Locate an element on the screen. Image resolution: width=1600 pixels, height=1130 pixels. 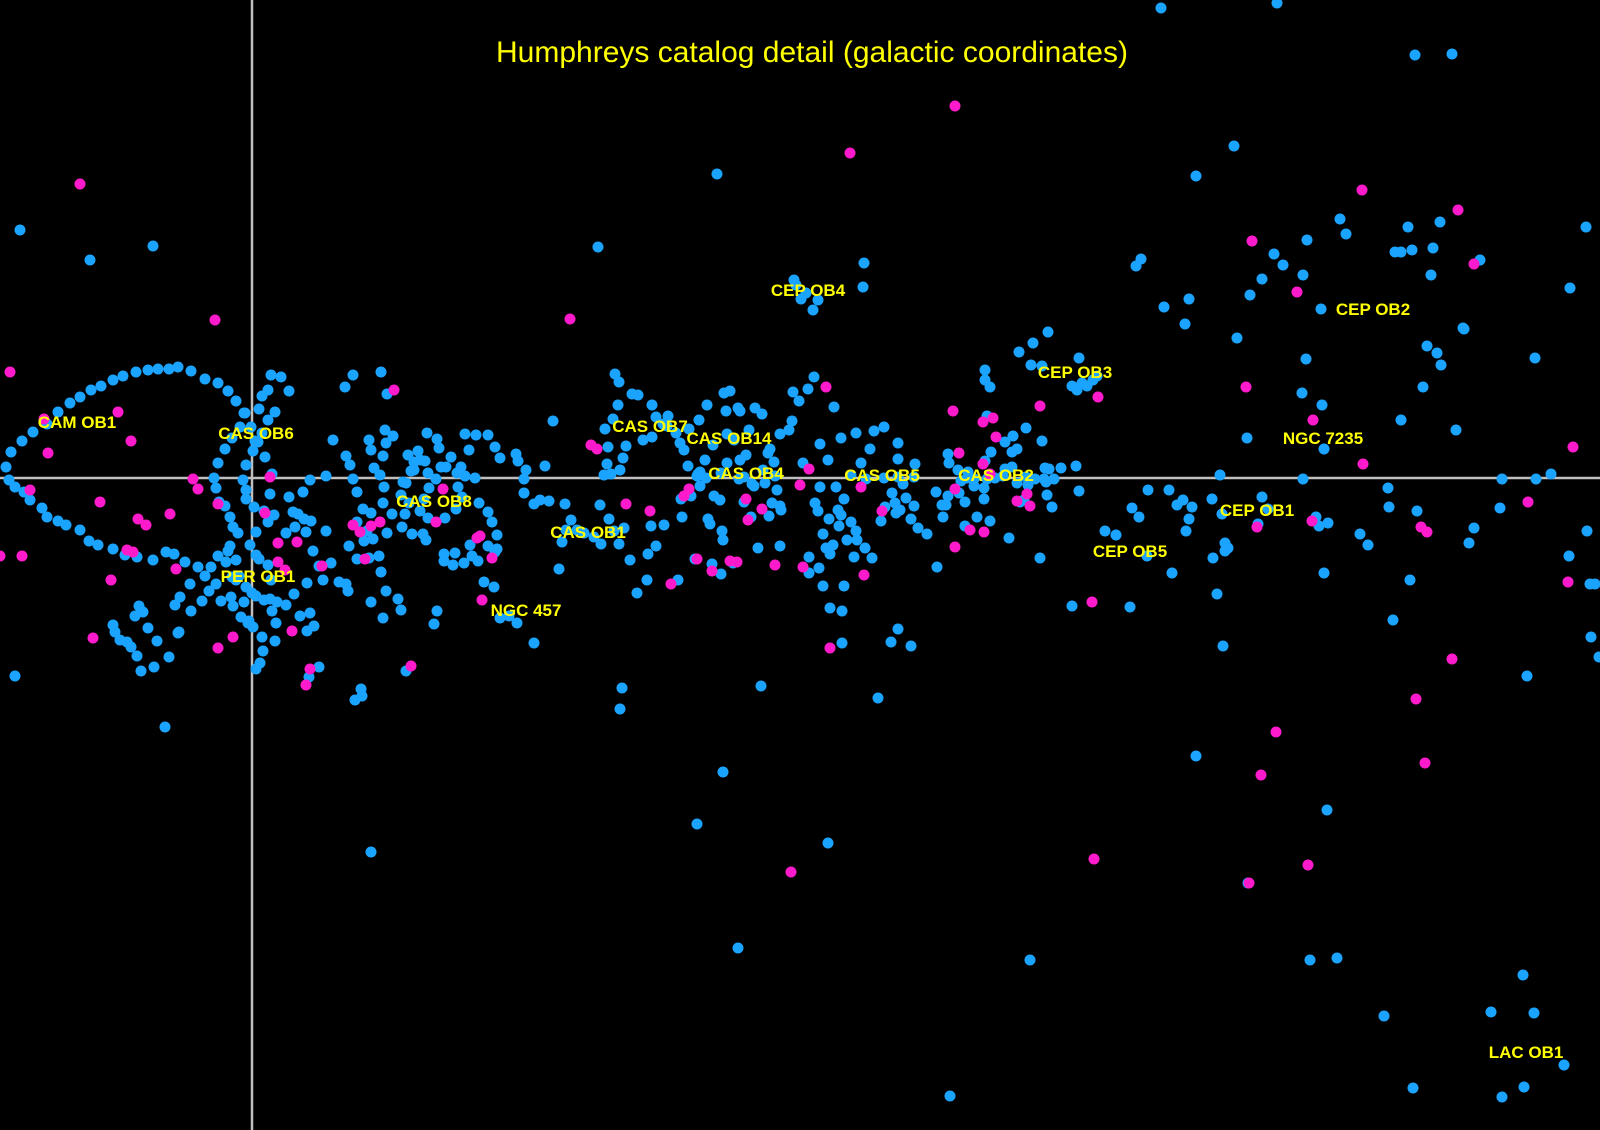
association-label: CAS OB1 is located at coordinates (588, 532).